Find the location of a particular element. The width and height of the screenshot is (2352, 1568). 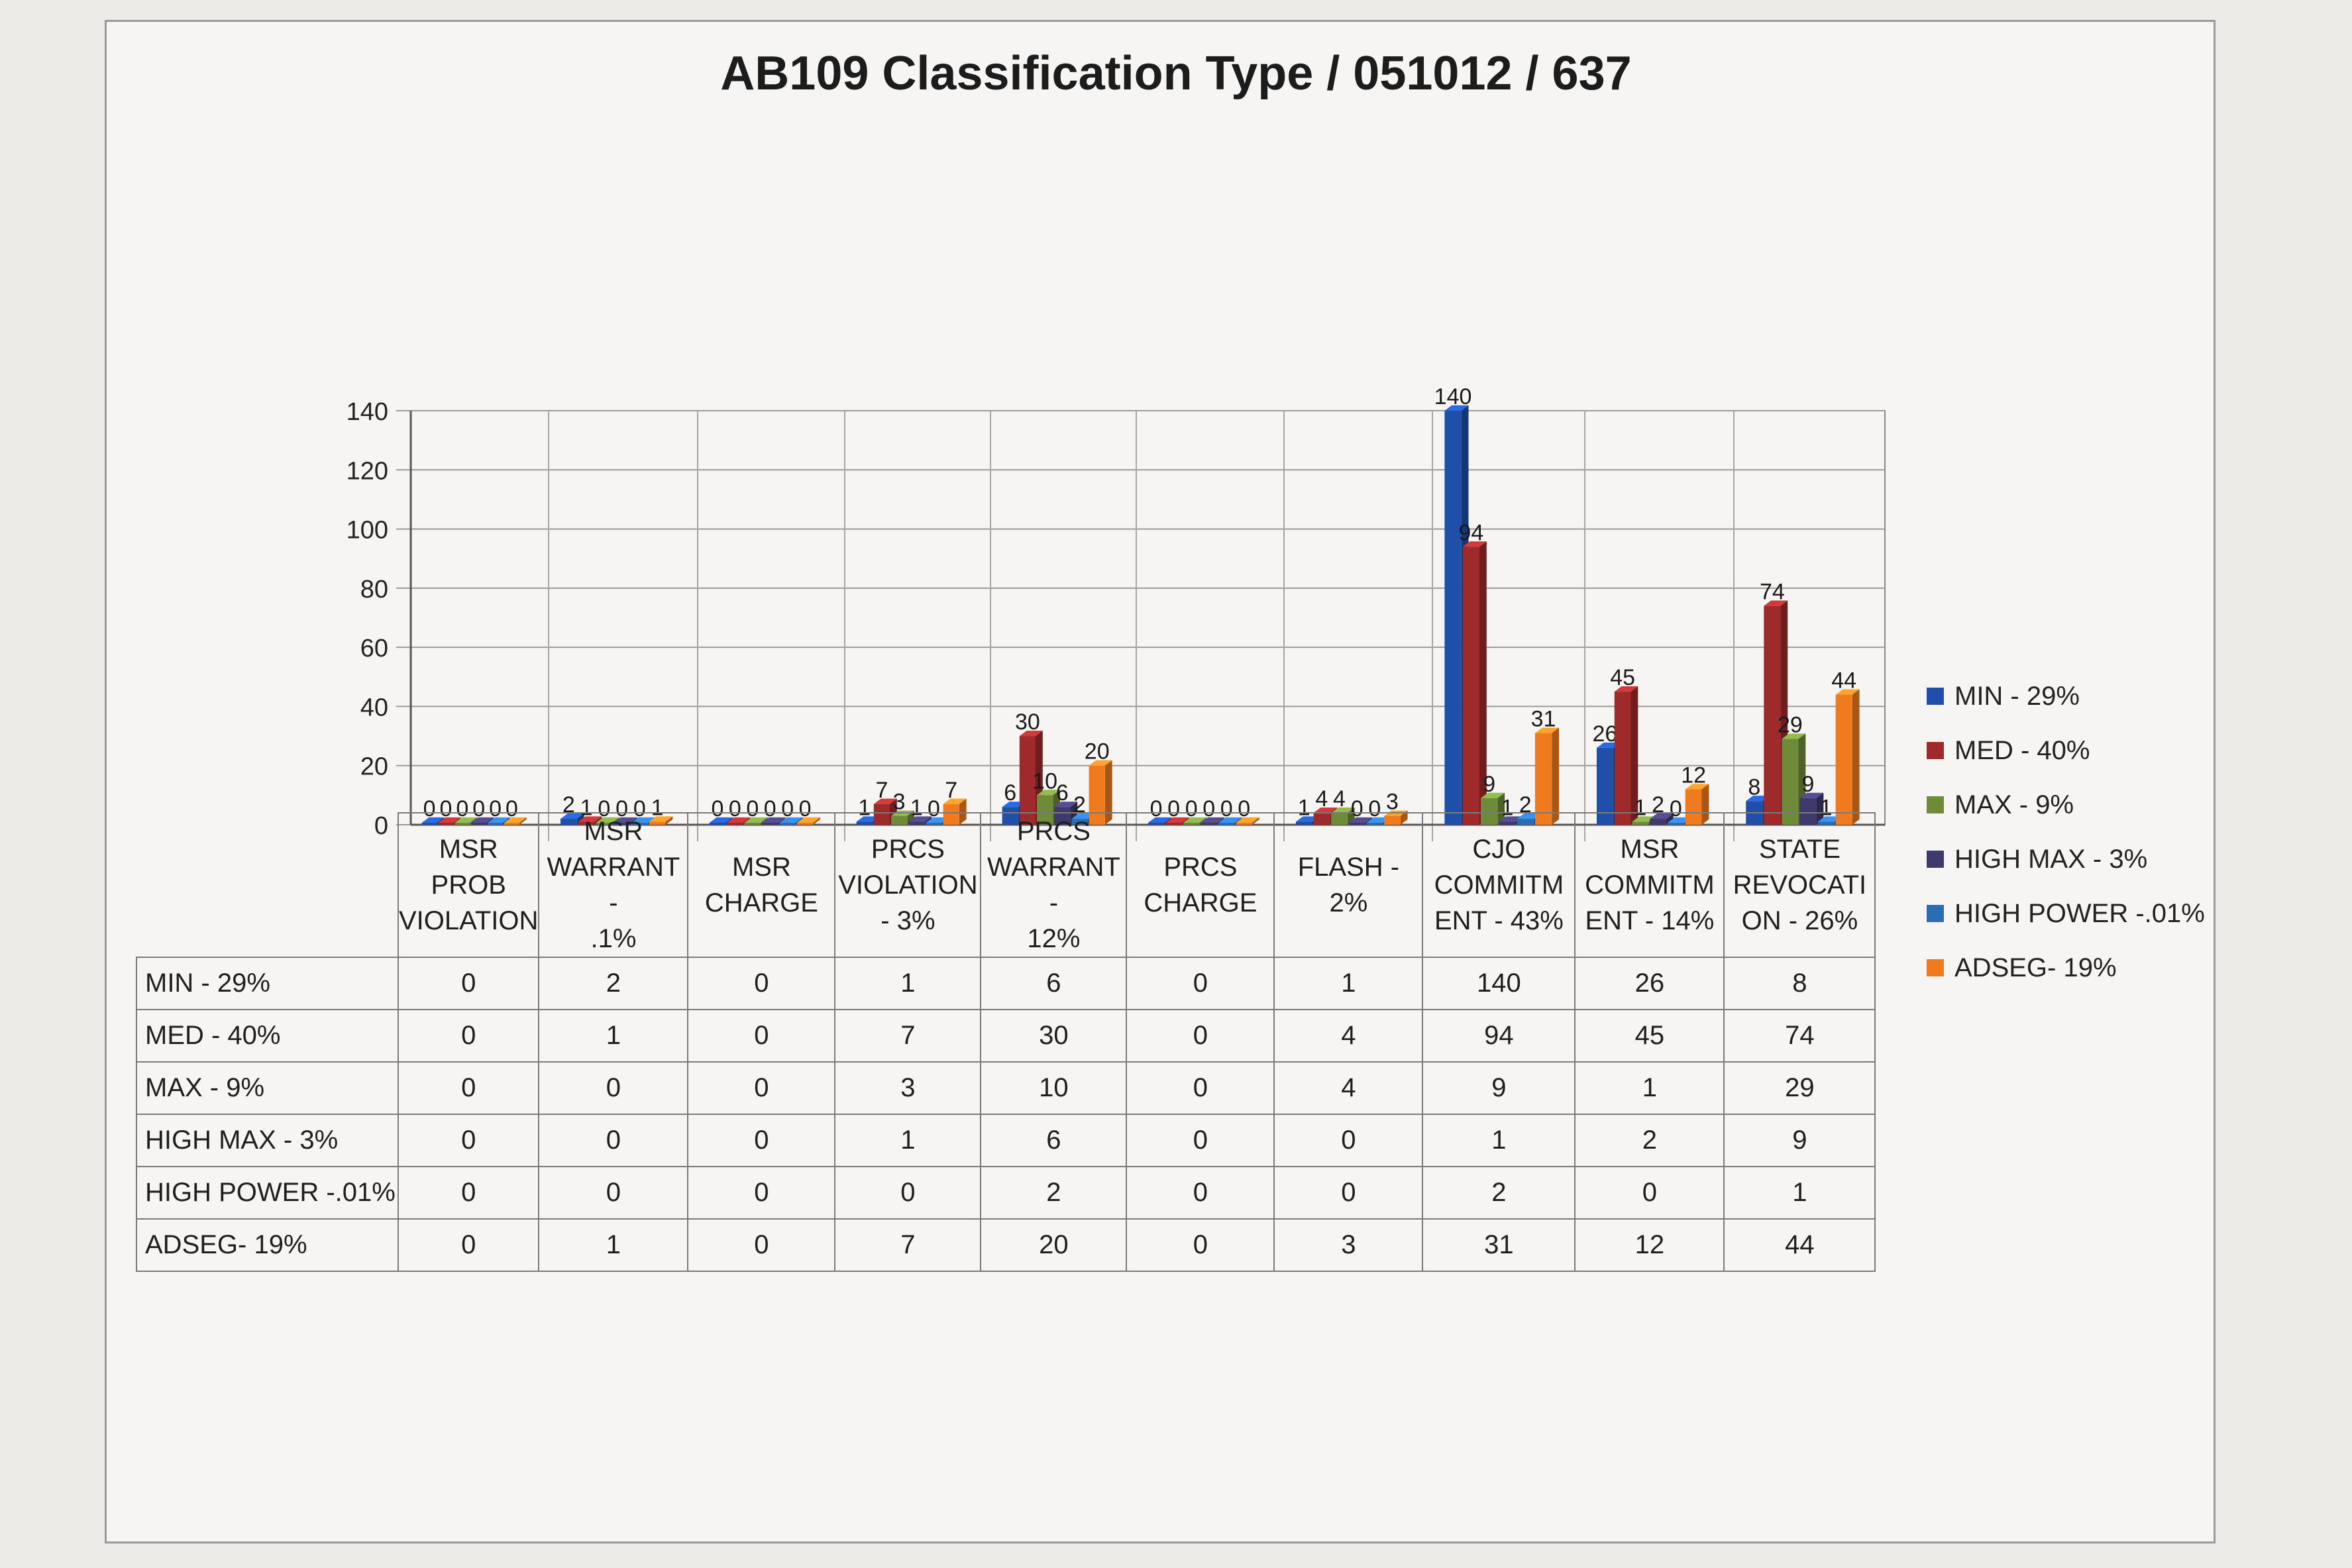

table-row: MED - 40% 0 1 0 7 30 0 4 94 45 74 is located at coordinates (1006, 1036).